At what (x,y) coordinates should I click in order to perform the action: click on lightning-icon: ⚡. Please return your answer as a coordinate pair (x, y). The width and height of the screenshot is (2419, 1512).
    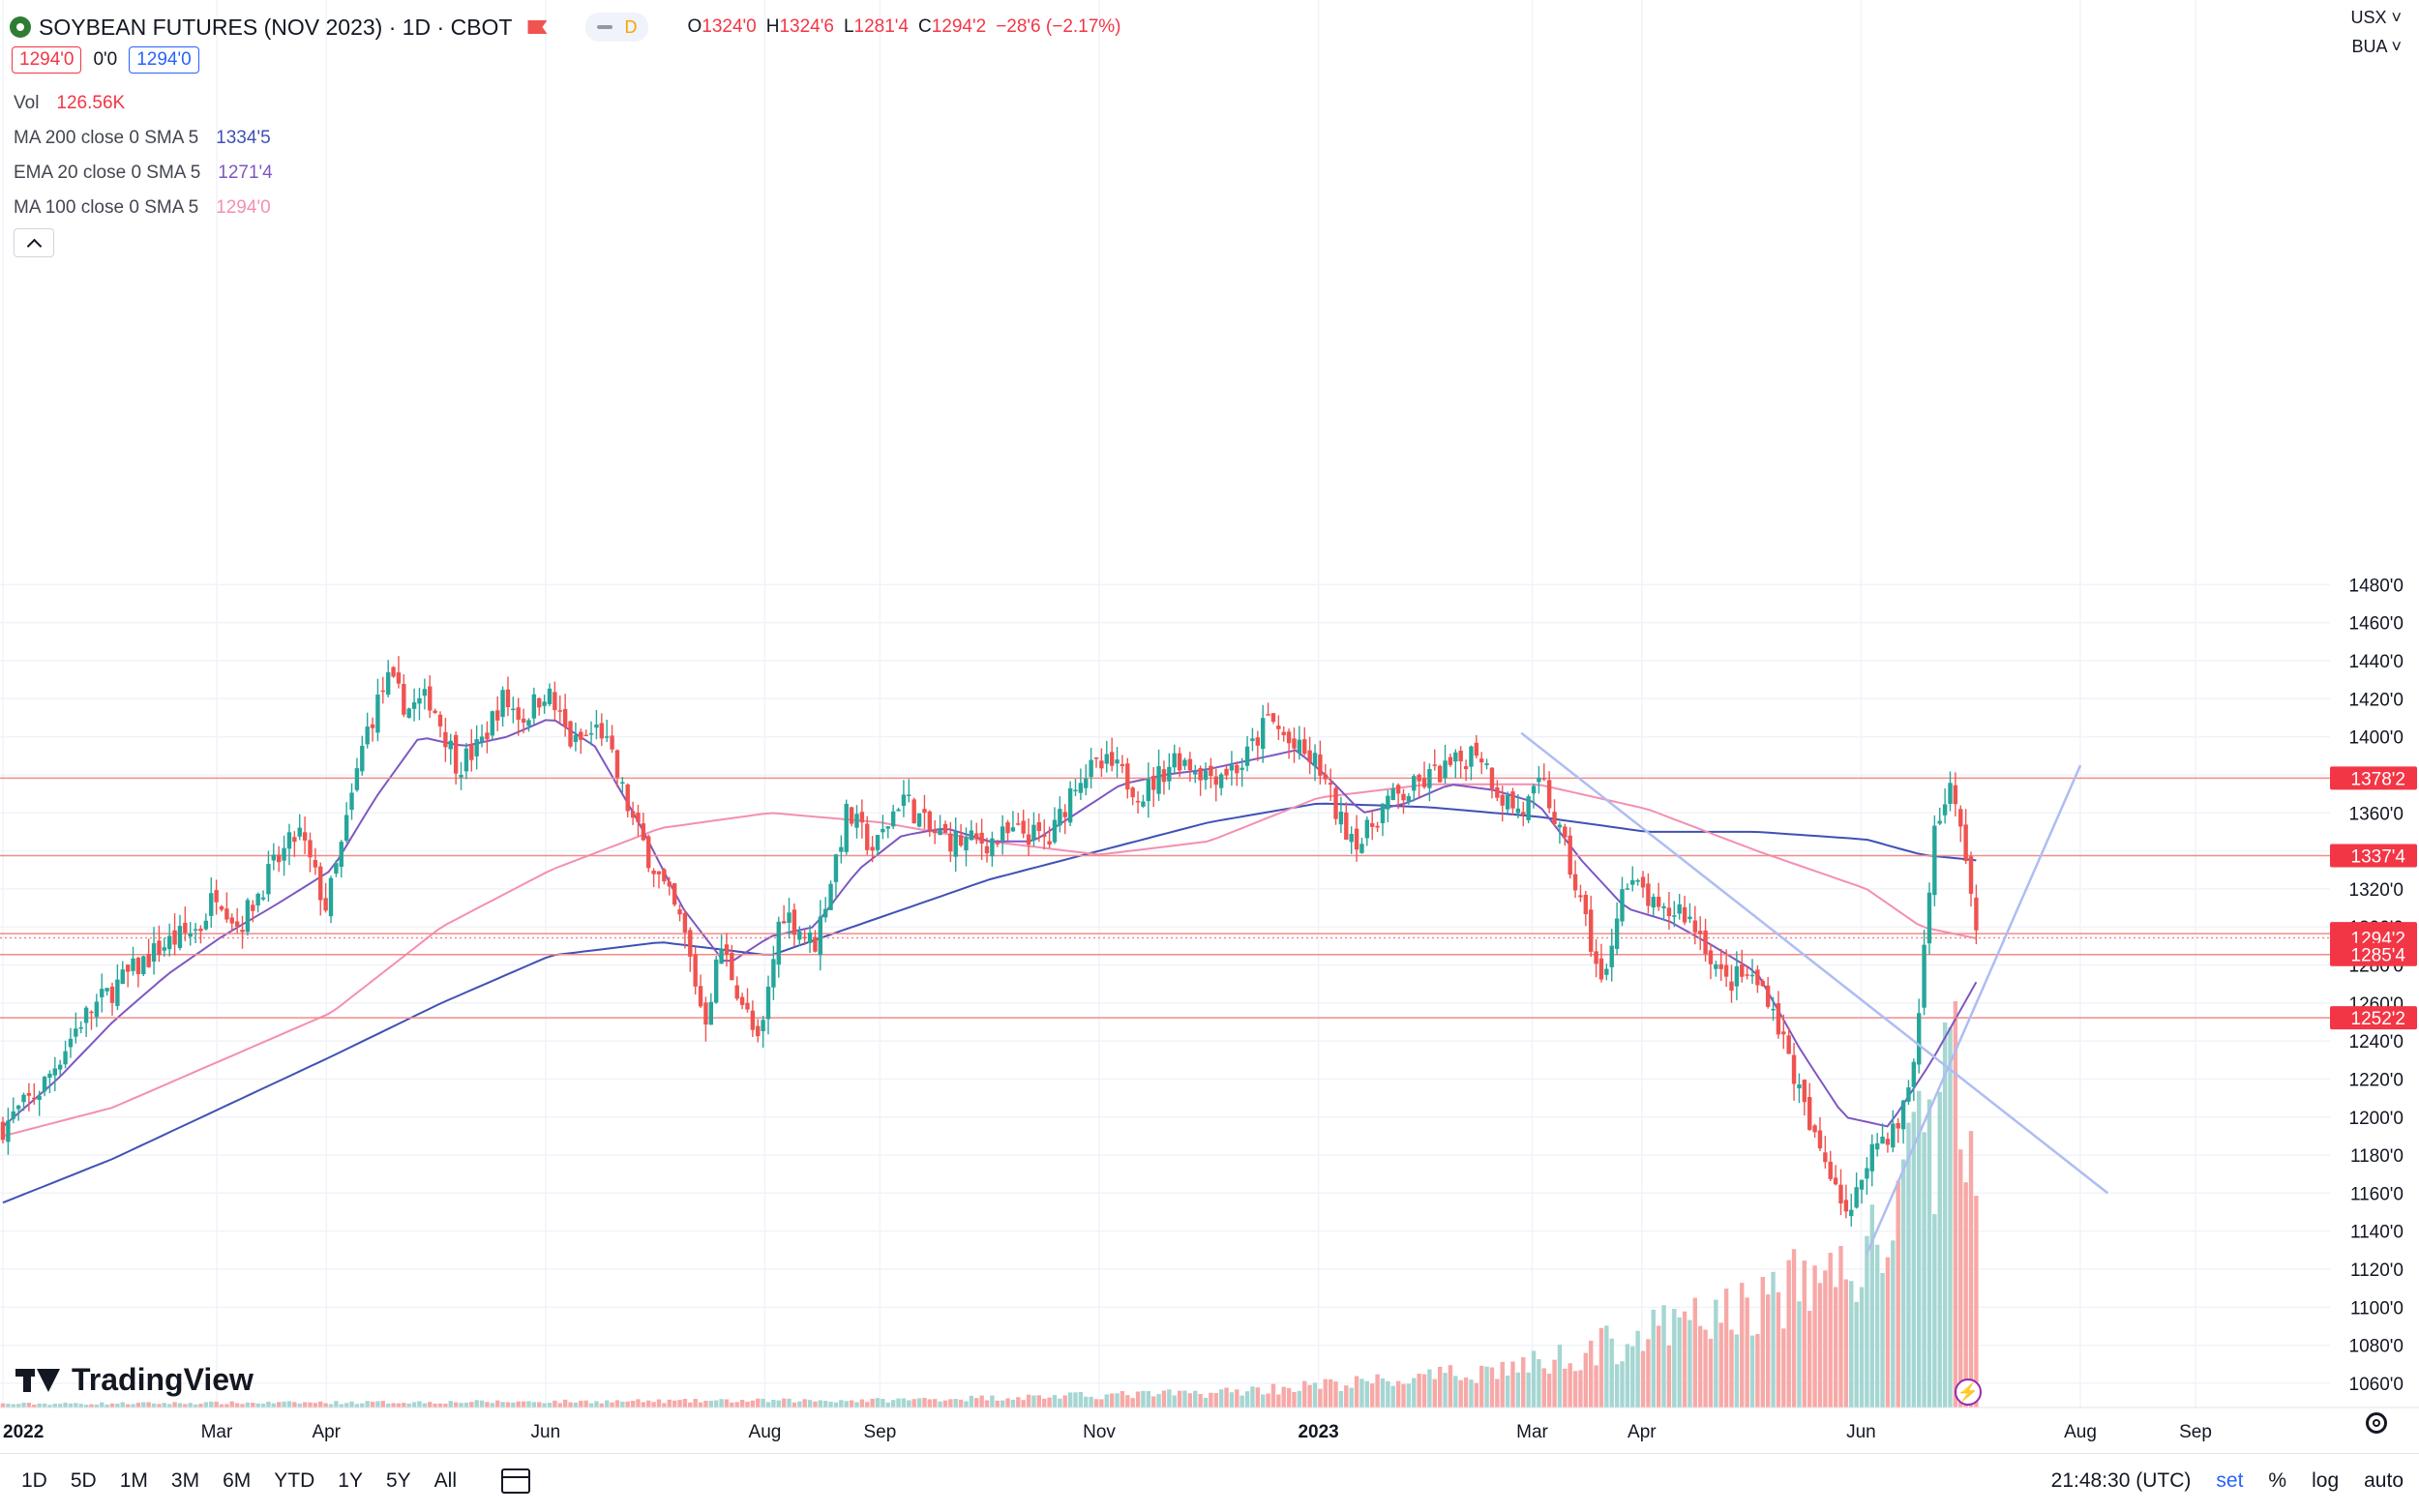
    Looking at the image, I should click on (1968, 1393).